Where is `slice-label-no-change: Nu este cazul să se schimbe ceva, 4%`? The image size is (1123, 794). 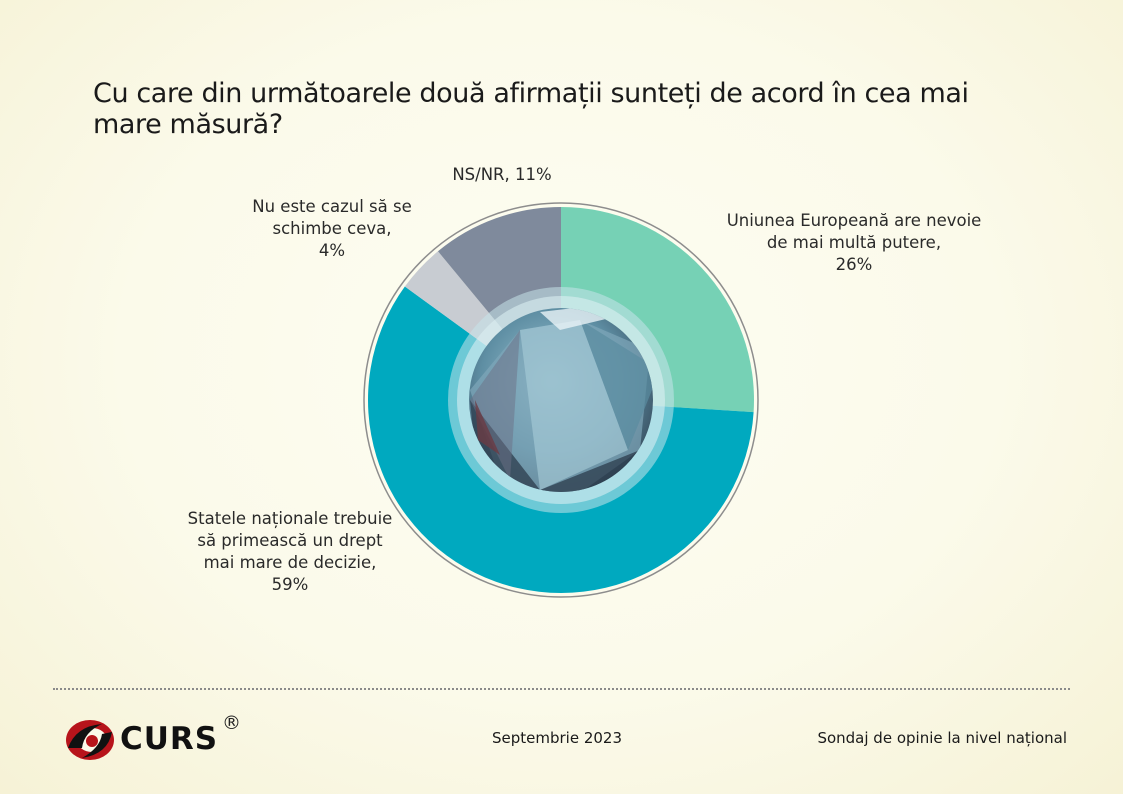 slice-label-no-change: Nu este cazul să se schimbe ceva, 4% is located at coordinates (332, 229).